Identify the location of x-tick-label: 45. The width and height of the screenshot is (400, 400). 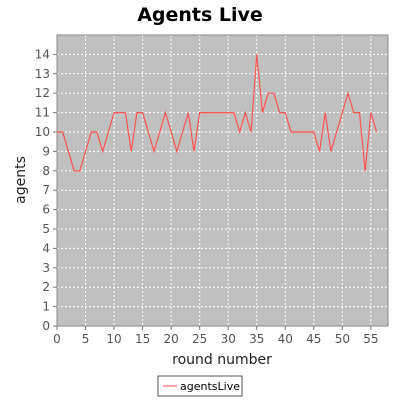
(313, 339).